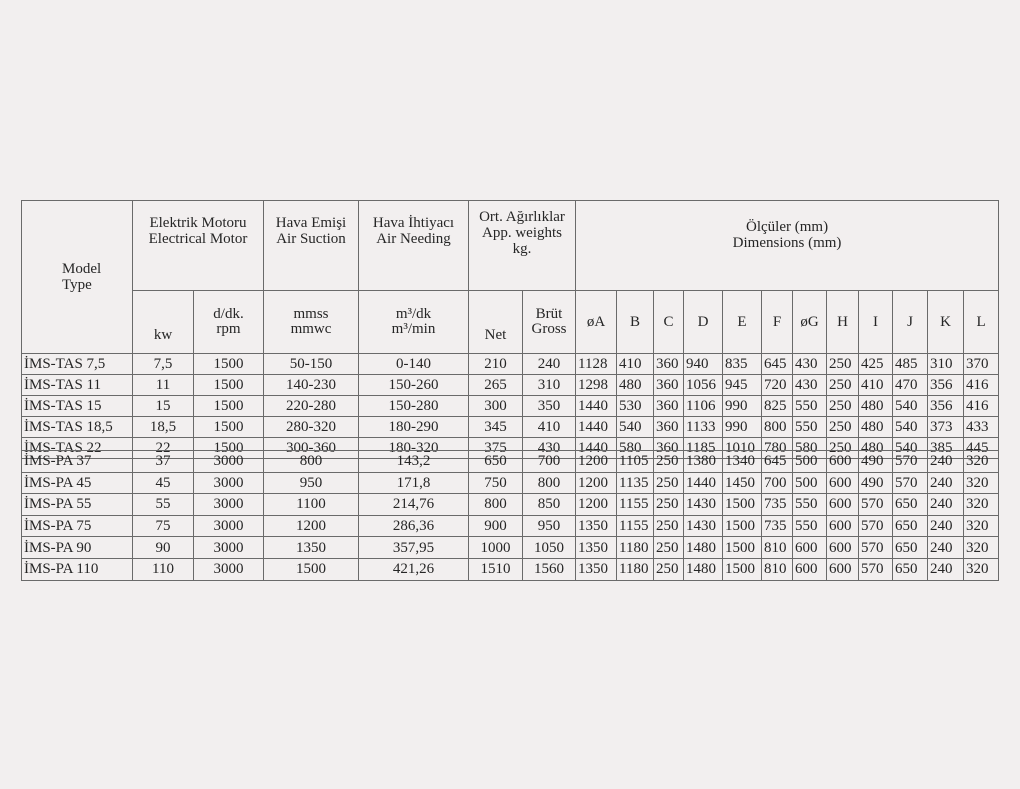  What do you see at coordinates (596, 406) in the screenshot?
I see `value-cell: 1440` at bounding box center [596, 406].